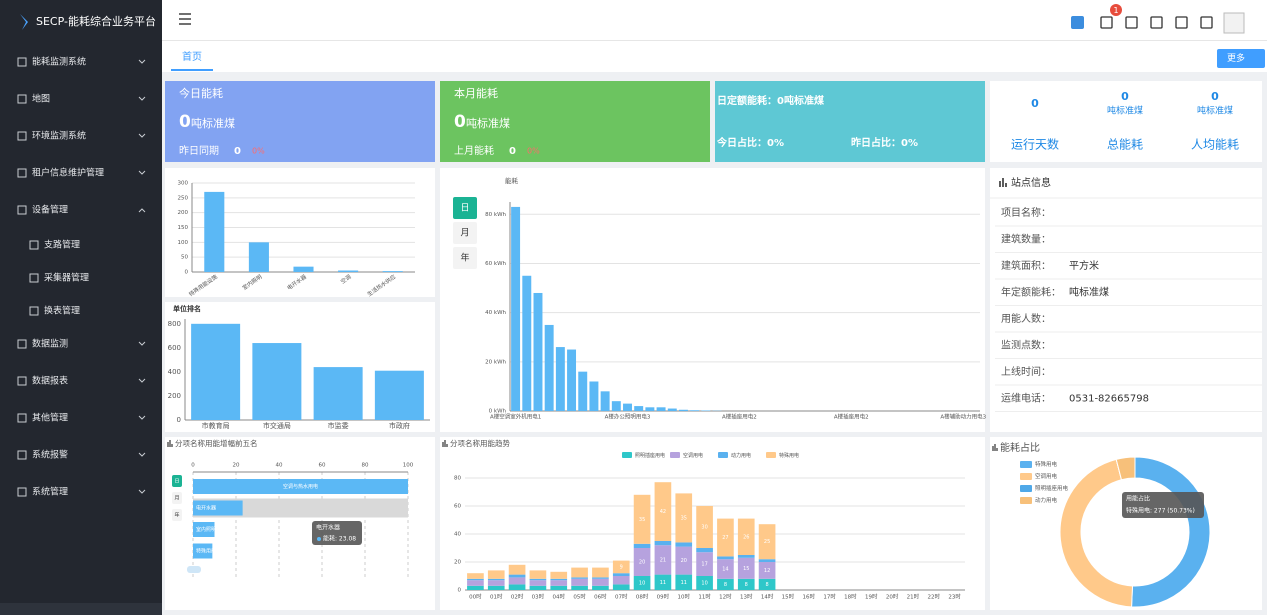 This screenshot has width=1267, height=615. I want to click on menu-item: 租户信息维护管理, so click(68, 173).